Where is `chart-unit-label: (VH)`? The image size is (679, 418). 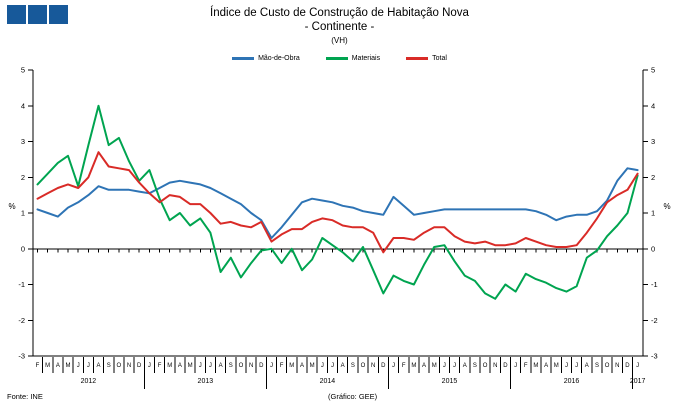
chart-unit-label: (VH) is located at coordinates (339, 40).